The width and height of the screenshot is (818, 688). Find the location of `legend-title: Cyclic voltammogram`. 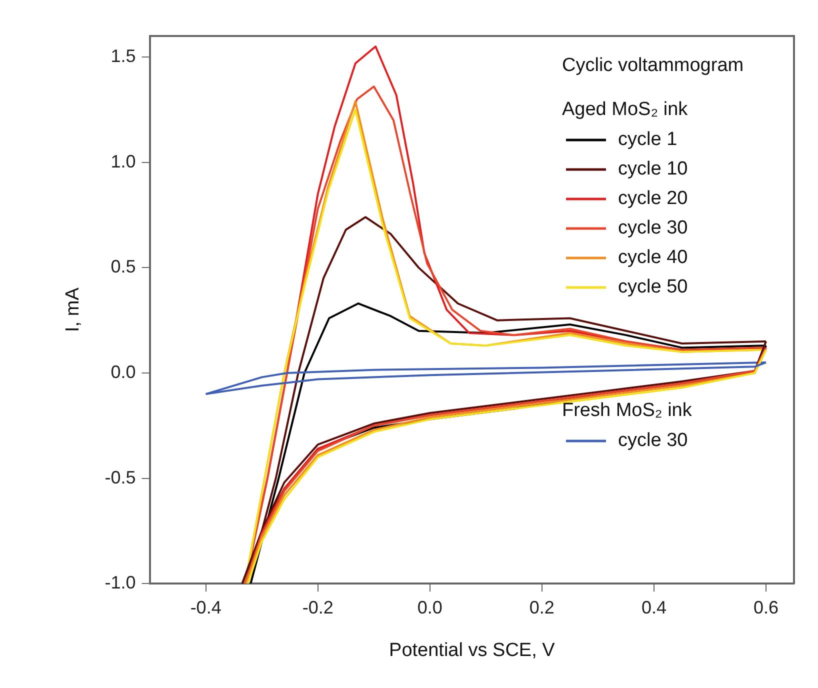

legend-title: Cyclic voltammogram is located at coordinates (653, 65).